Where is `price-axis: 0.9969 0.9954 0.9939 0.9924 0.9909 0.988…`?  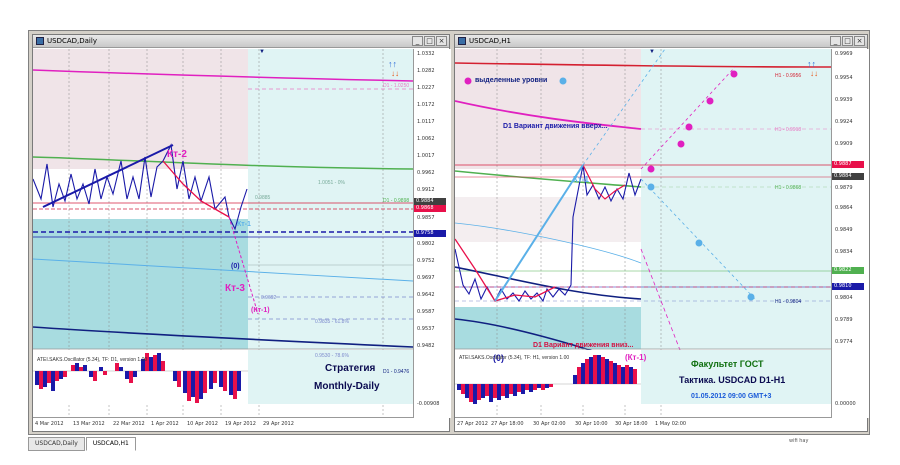
price-axis: 0.9969 0.9954 0.9939 0.9924 0.9909 0.988… is located at coordinates (850, 233).